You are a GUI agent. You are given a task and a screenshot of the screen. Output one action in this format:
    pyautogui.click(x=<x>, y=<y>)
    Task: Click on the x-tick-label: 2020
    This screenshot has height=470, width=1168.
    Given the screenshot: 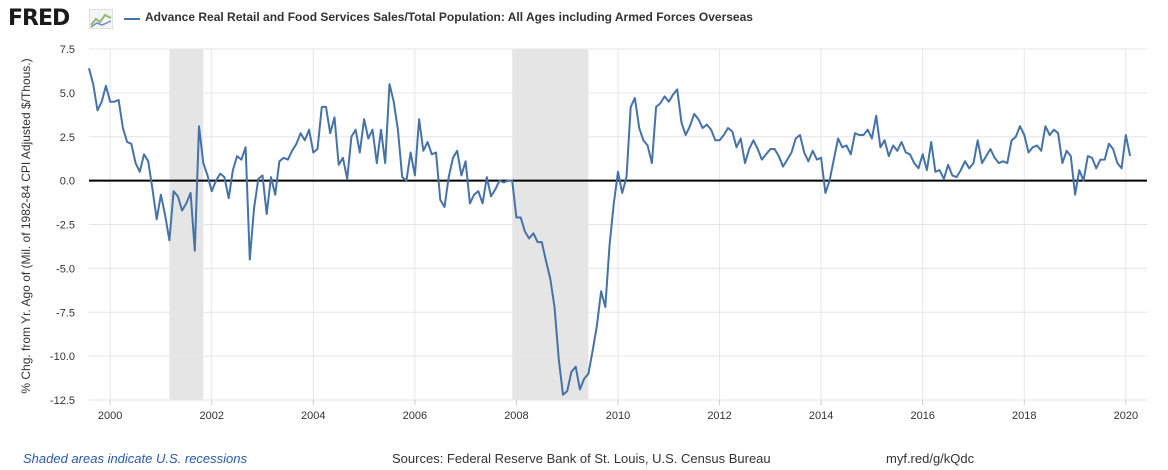 What is the action you would take?
    pyautogui.click(x=1126, y=416)
    